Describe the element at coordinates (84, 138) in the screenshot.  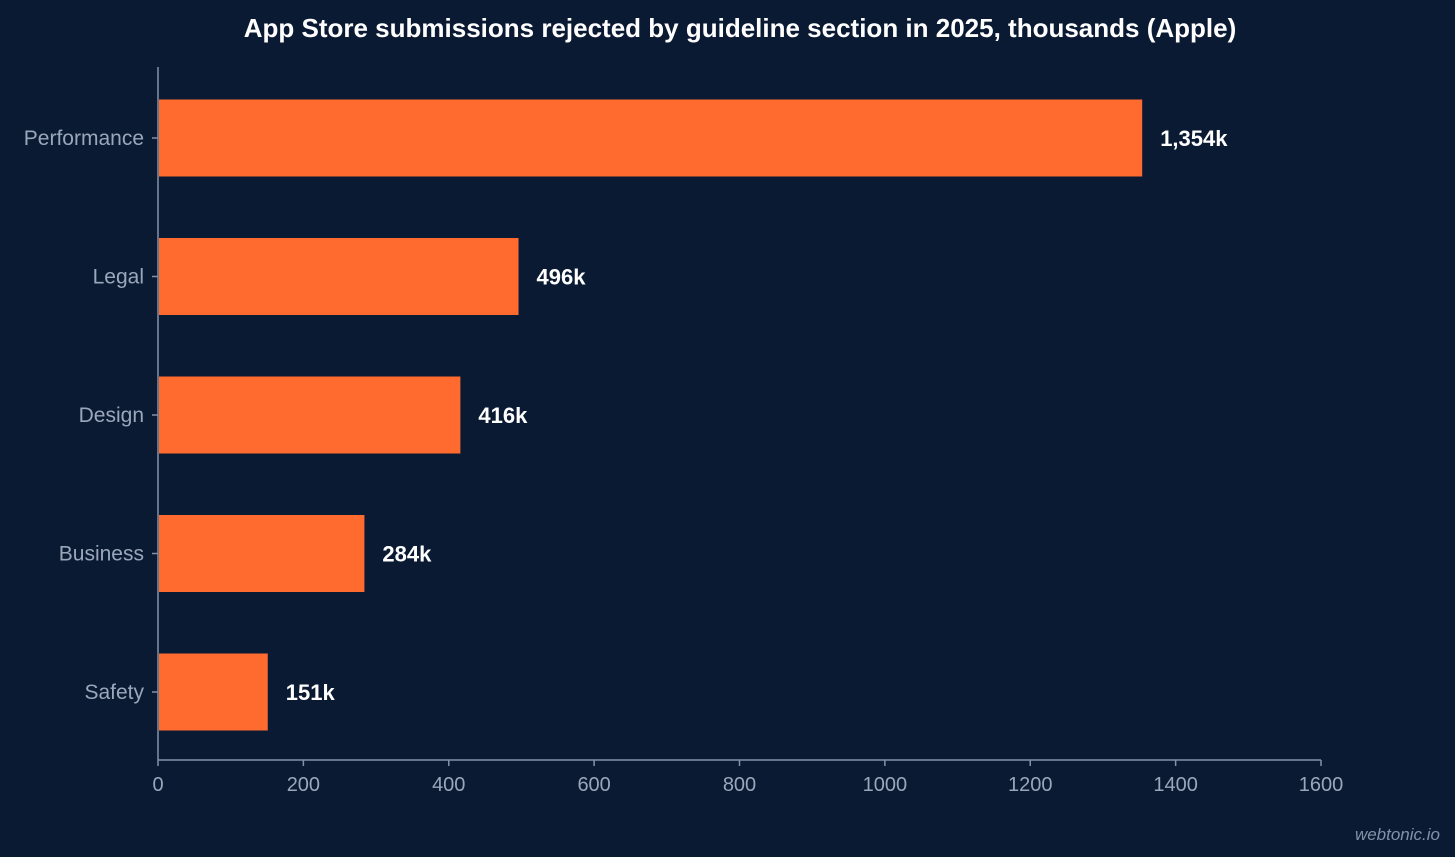
I see `category-label: Performance` at that location.